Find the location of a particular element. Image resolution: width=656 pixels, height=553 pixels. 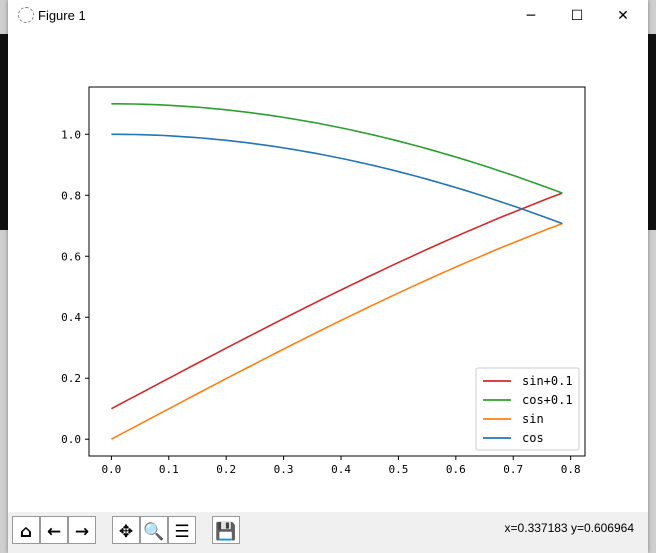

zoom-button: 🔍 is located at coordinates (154, 530).